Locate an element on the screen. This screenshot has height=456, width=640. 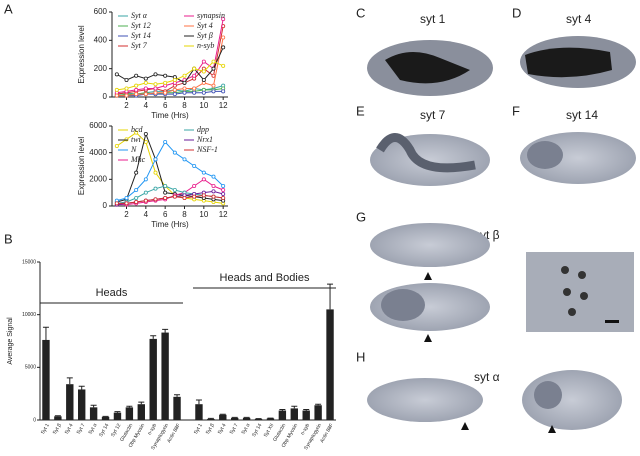
x-tick-label: Syt 1 is located at coordinates (45, 428).